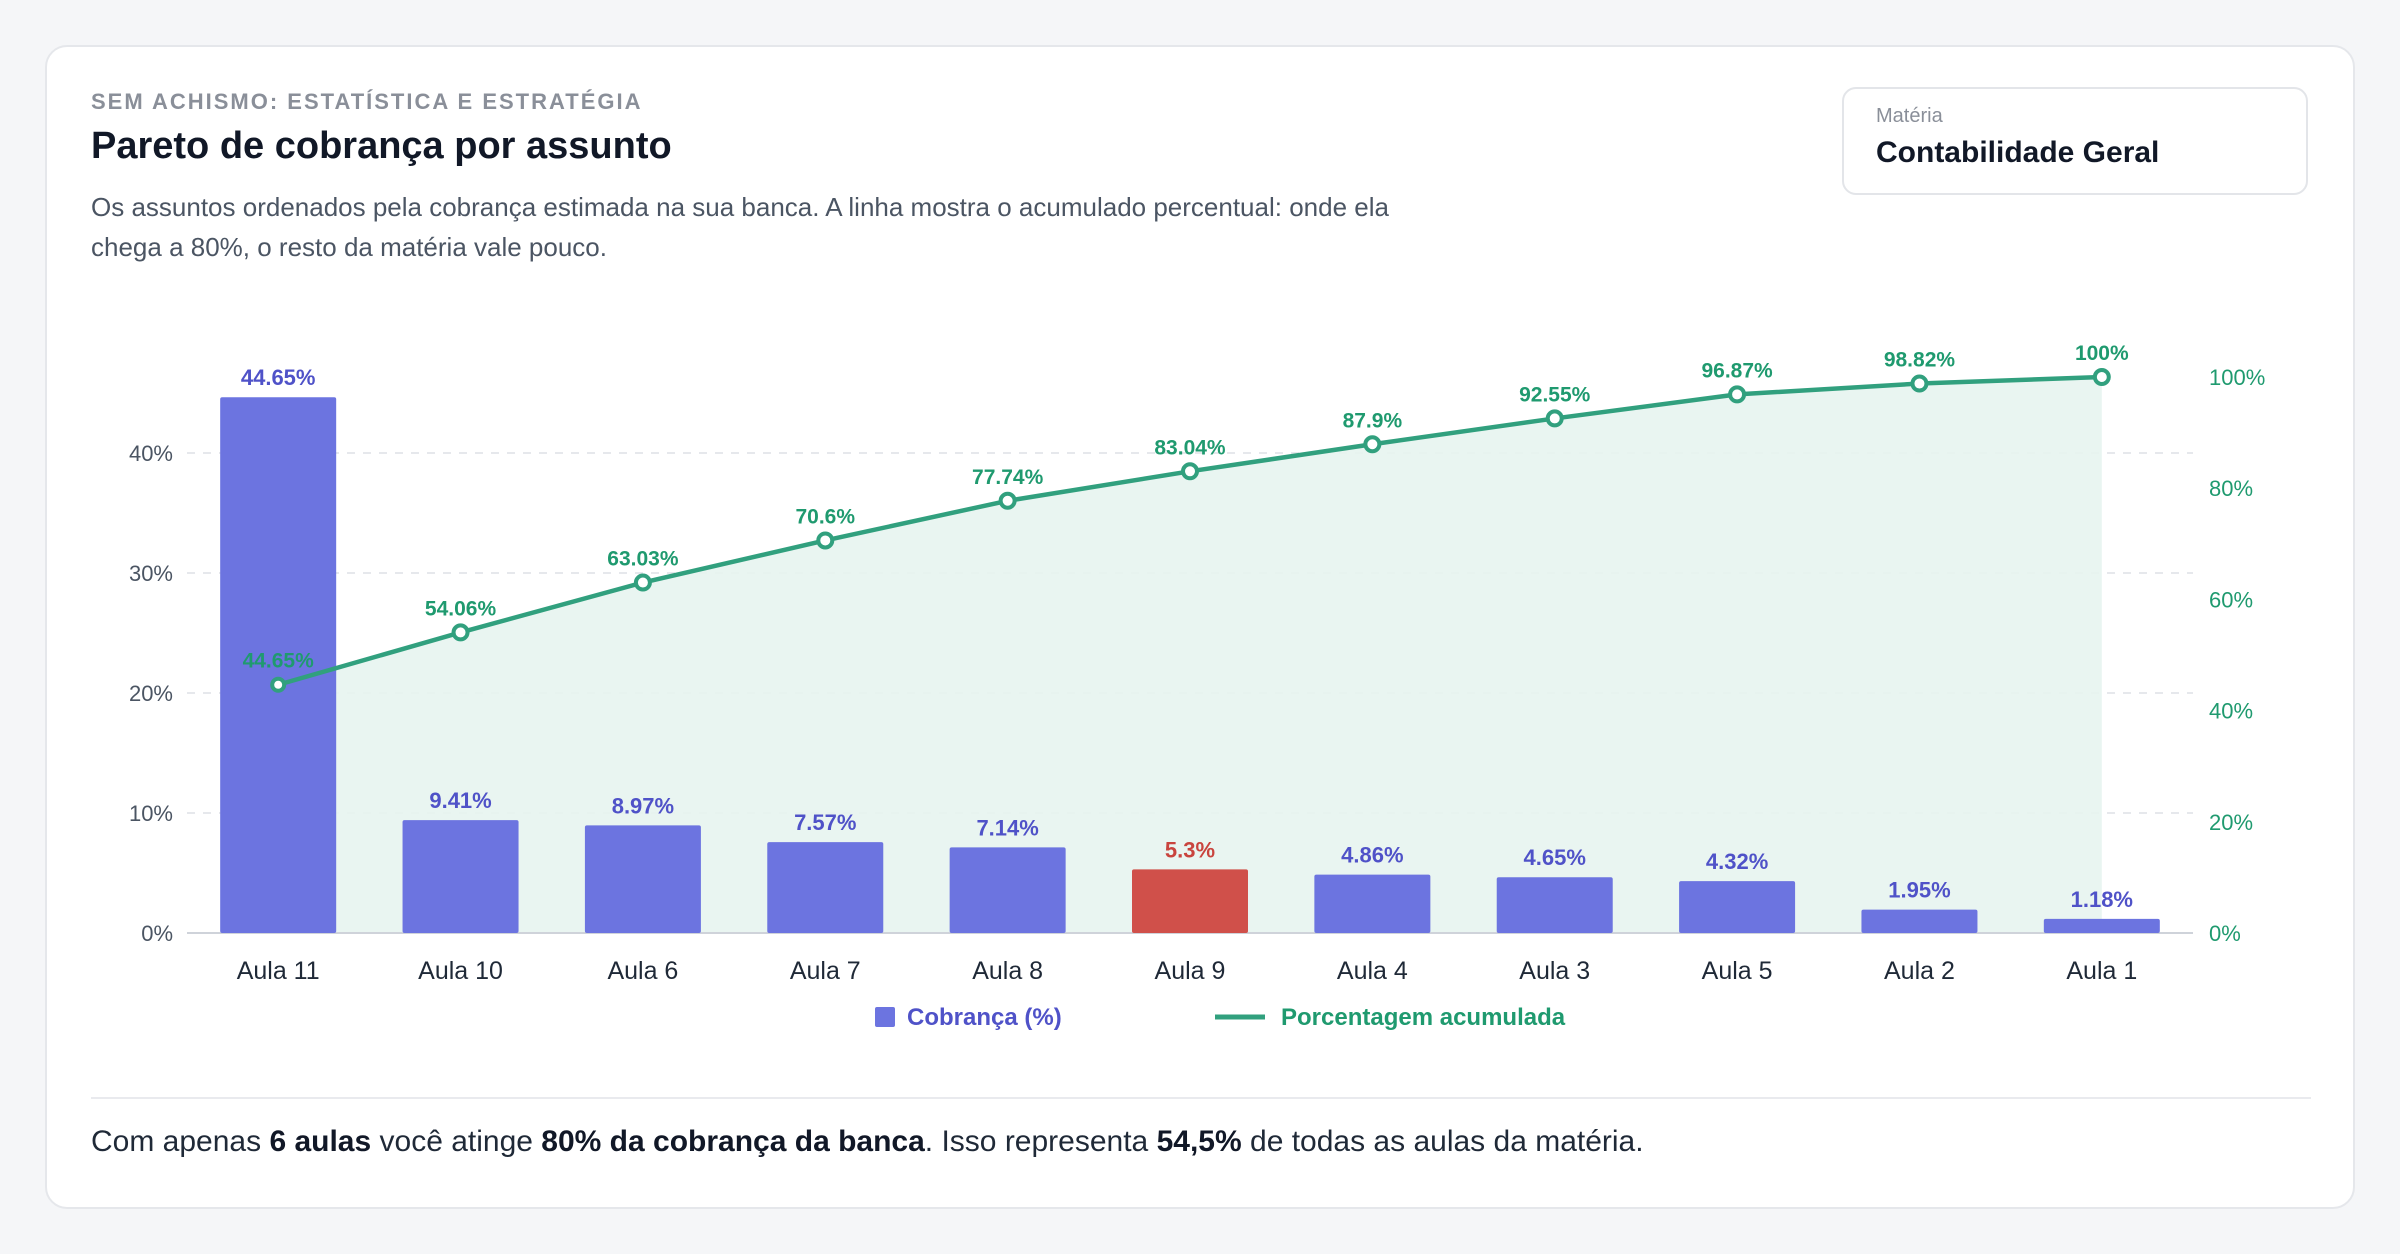  Describe the element at coordinates (1737, 370) in the screenshot. I see `cumulative-value-label: 96.87%` at that location.